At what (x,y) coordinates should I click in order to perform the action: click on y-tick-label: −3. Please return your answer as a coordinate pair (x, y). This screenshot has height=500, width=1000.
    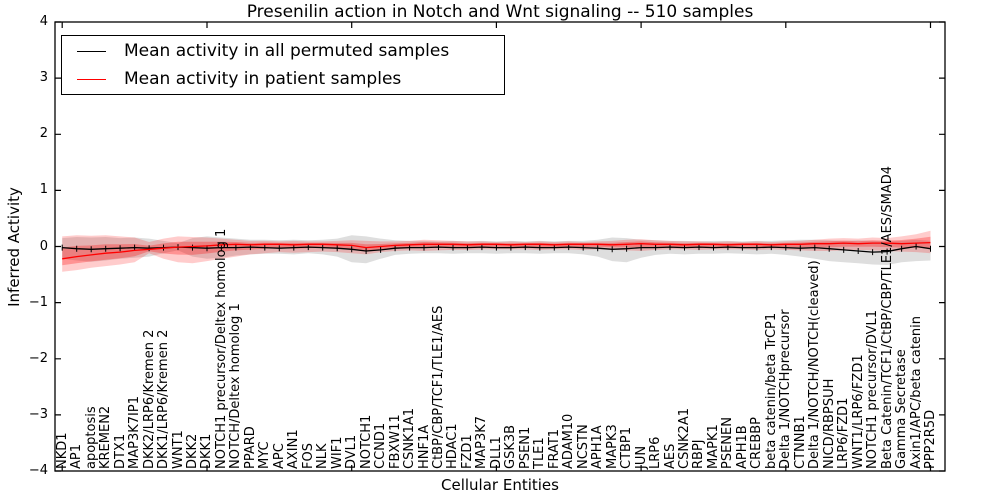
    Looking at the image, I should click on (38, 414).